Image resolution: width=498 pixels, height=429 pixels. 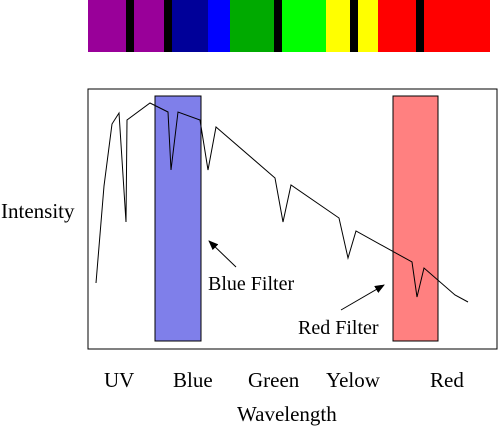 What do you see at coordinates (274, 380) in the screenshot?
I see `x-tick-label: Green` at bounding box center [274, 380].